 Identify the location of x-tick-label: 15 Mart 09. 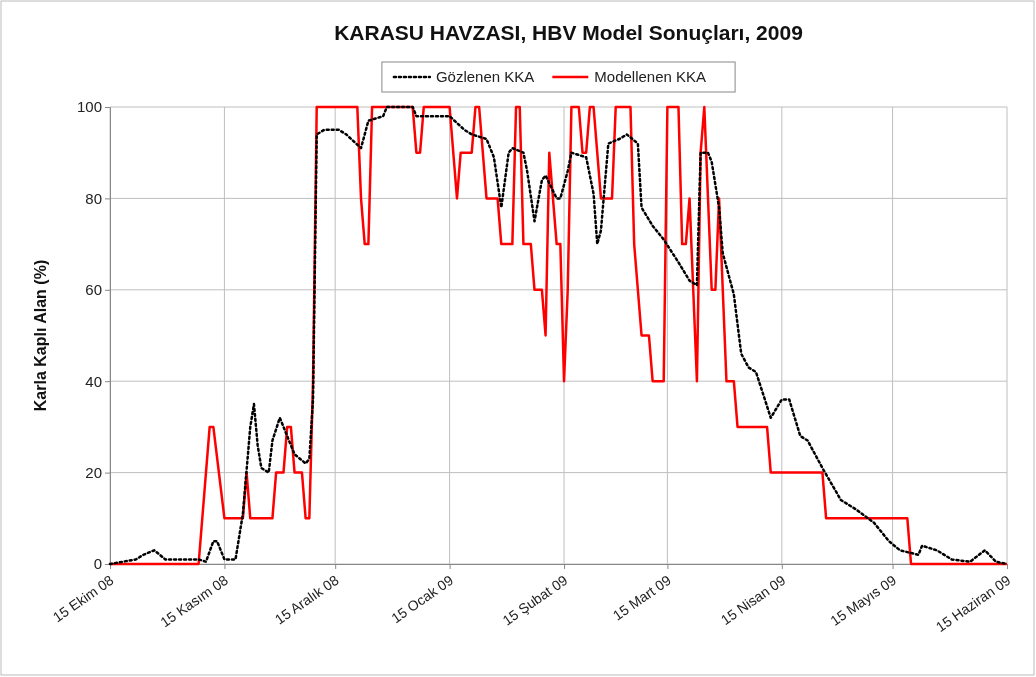
(641, 597).